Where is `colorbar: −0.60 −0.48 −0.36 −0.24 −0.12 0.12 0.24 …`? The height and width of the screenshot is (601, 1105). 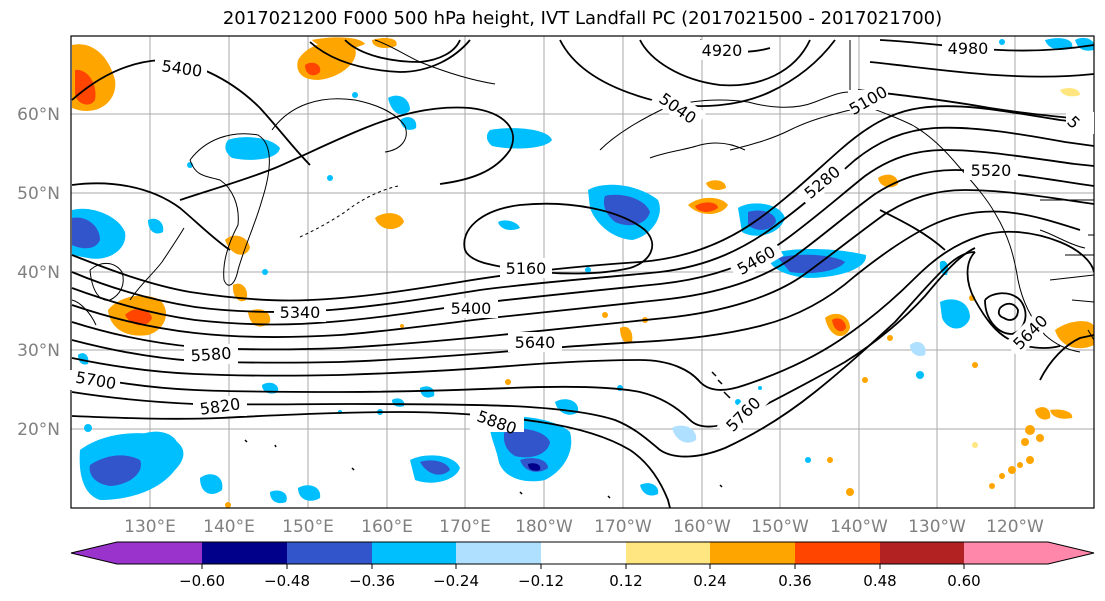
colorbar: −0.60 −0.48 −0.36 −0.24 −0.12 0.12 0.24 … is located at coordinates (582, 565).